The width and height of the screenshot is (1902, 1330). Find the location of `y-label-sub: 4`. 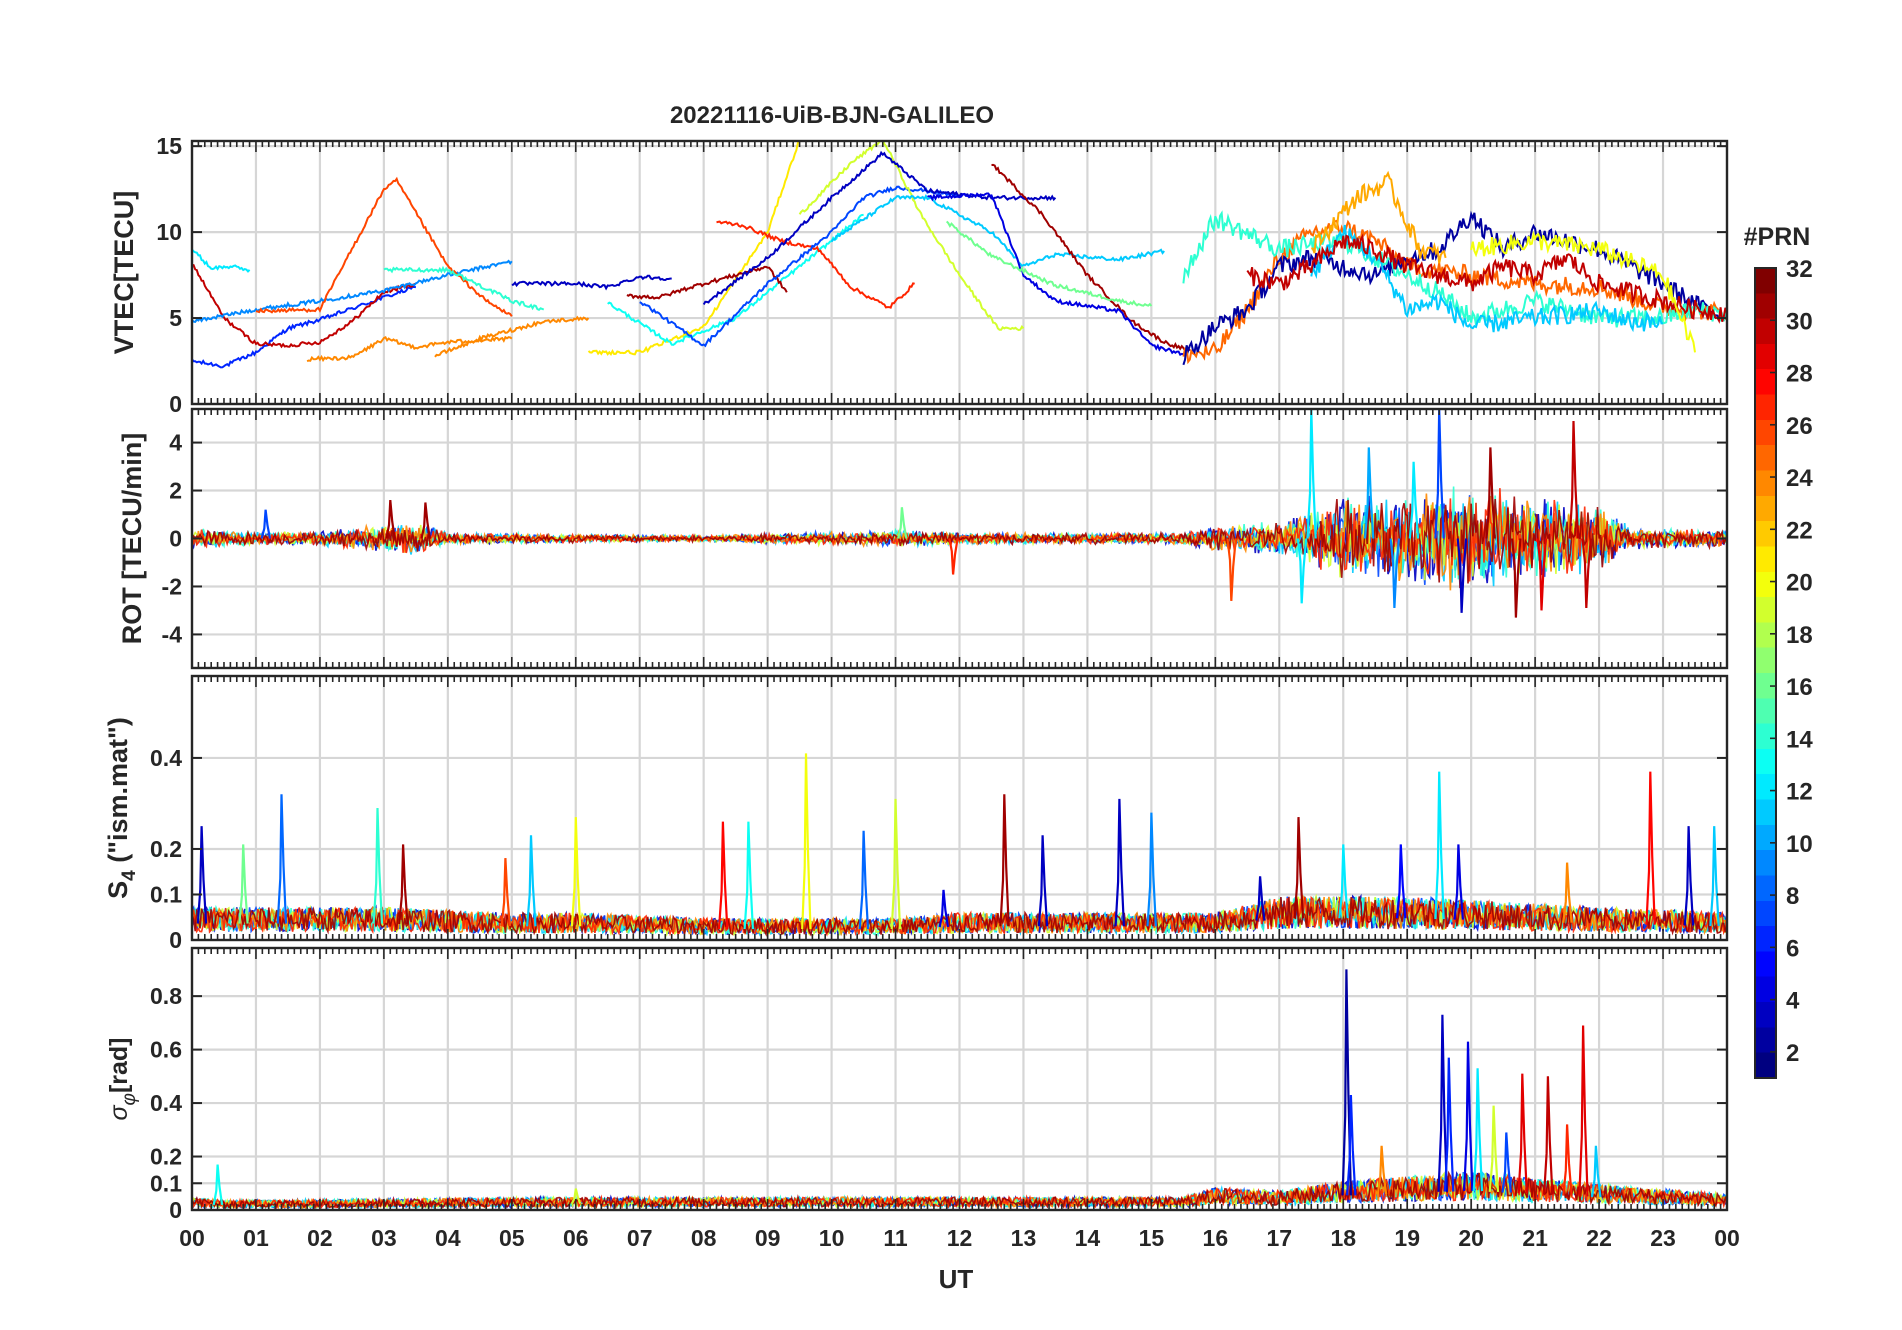

y-label-sub: 4 is located at coordinates (129, 875).